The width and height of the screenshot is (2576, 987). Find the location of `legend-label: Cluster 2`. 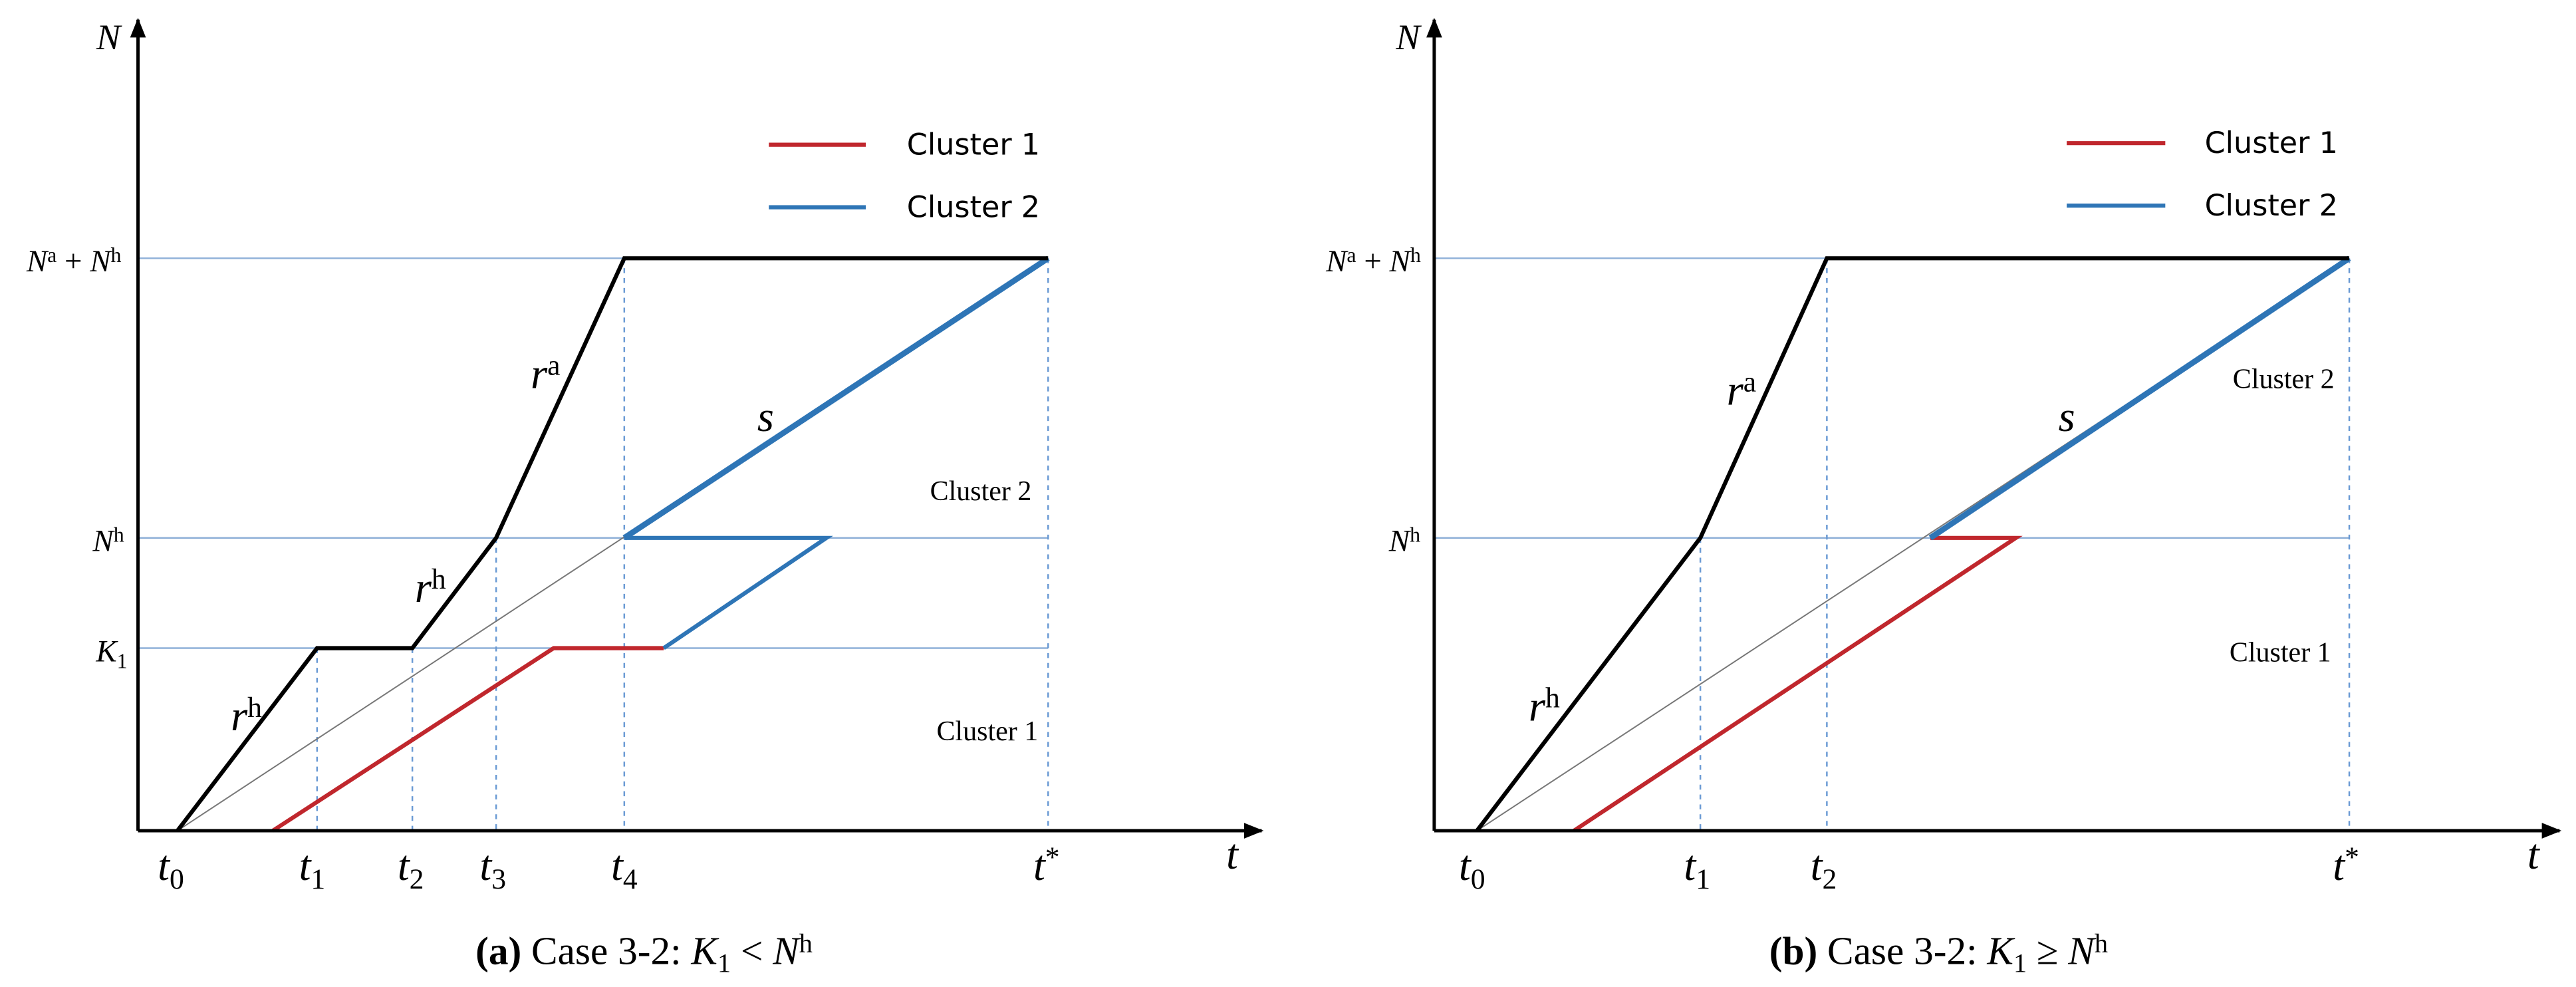

legend-label: Cluster 2 is located at coordinates (2271, 206).